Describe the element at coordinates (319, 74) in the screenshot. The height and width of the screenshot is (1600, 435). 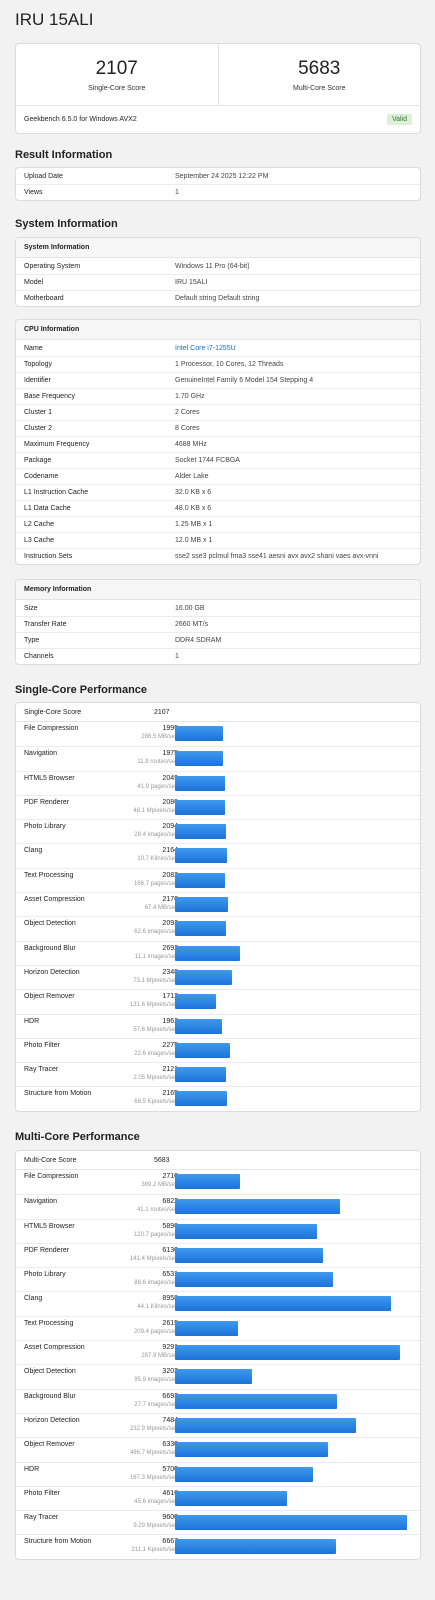
I see `multi-core-score-cell: 5683 Multi-Core Score` at that location.